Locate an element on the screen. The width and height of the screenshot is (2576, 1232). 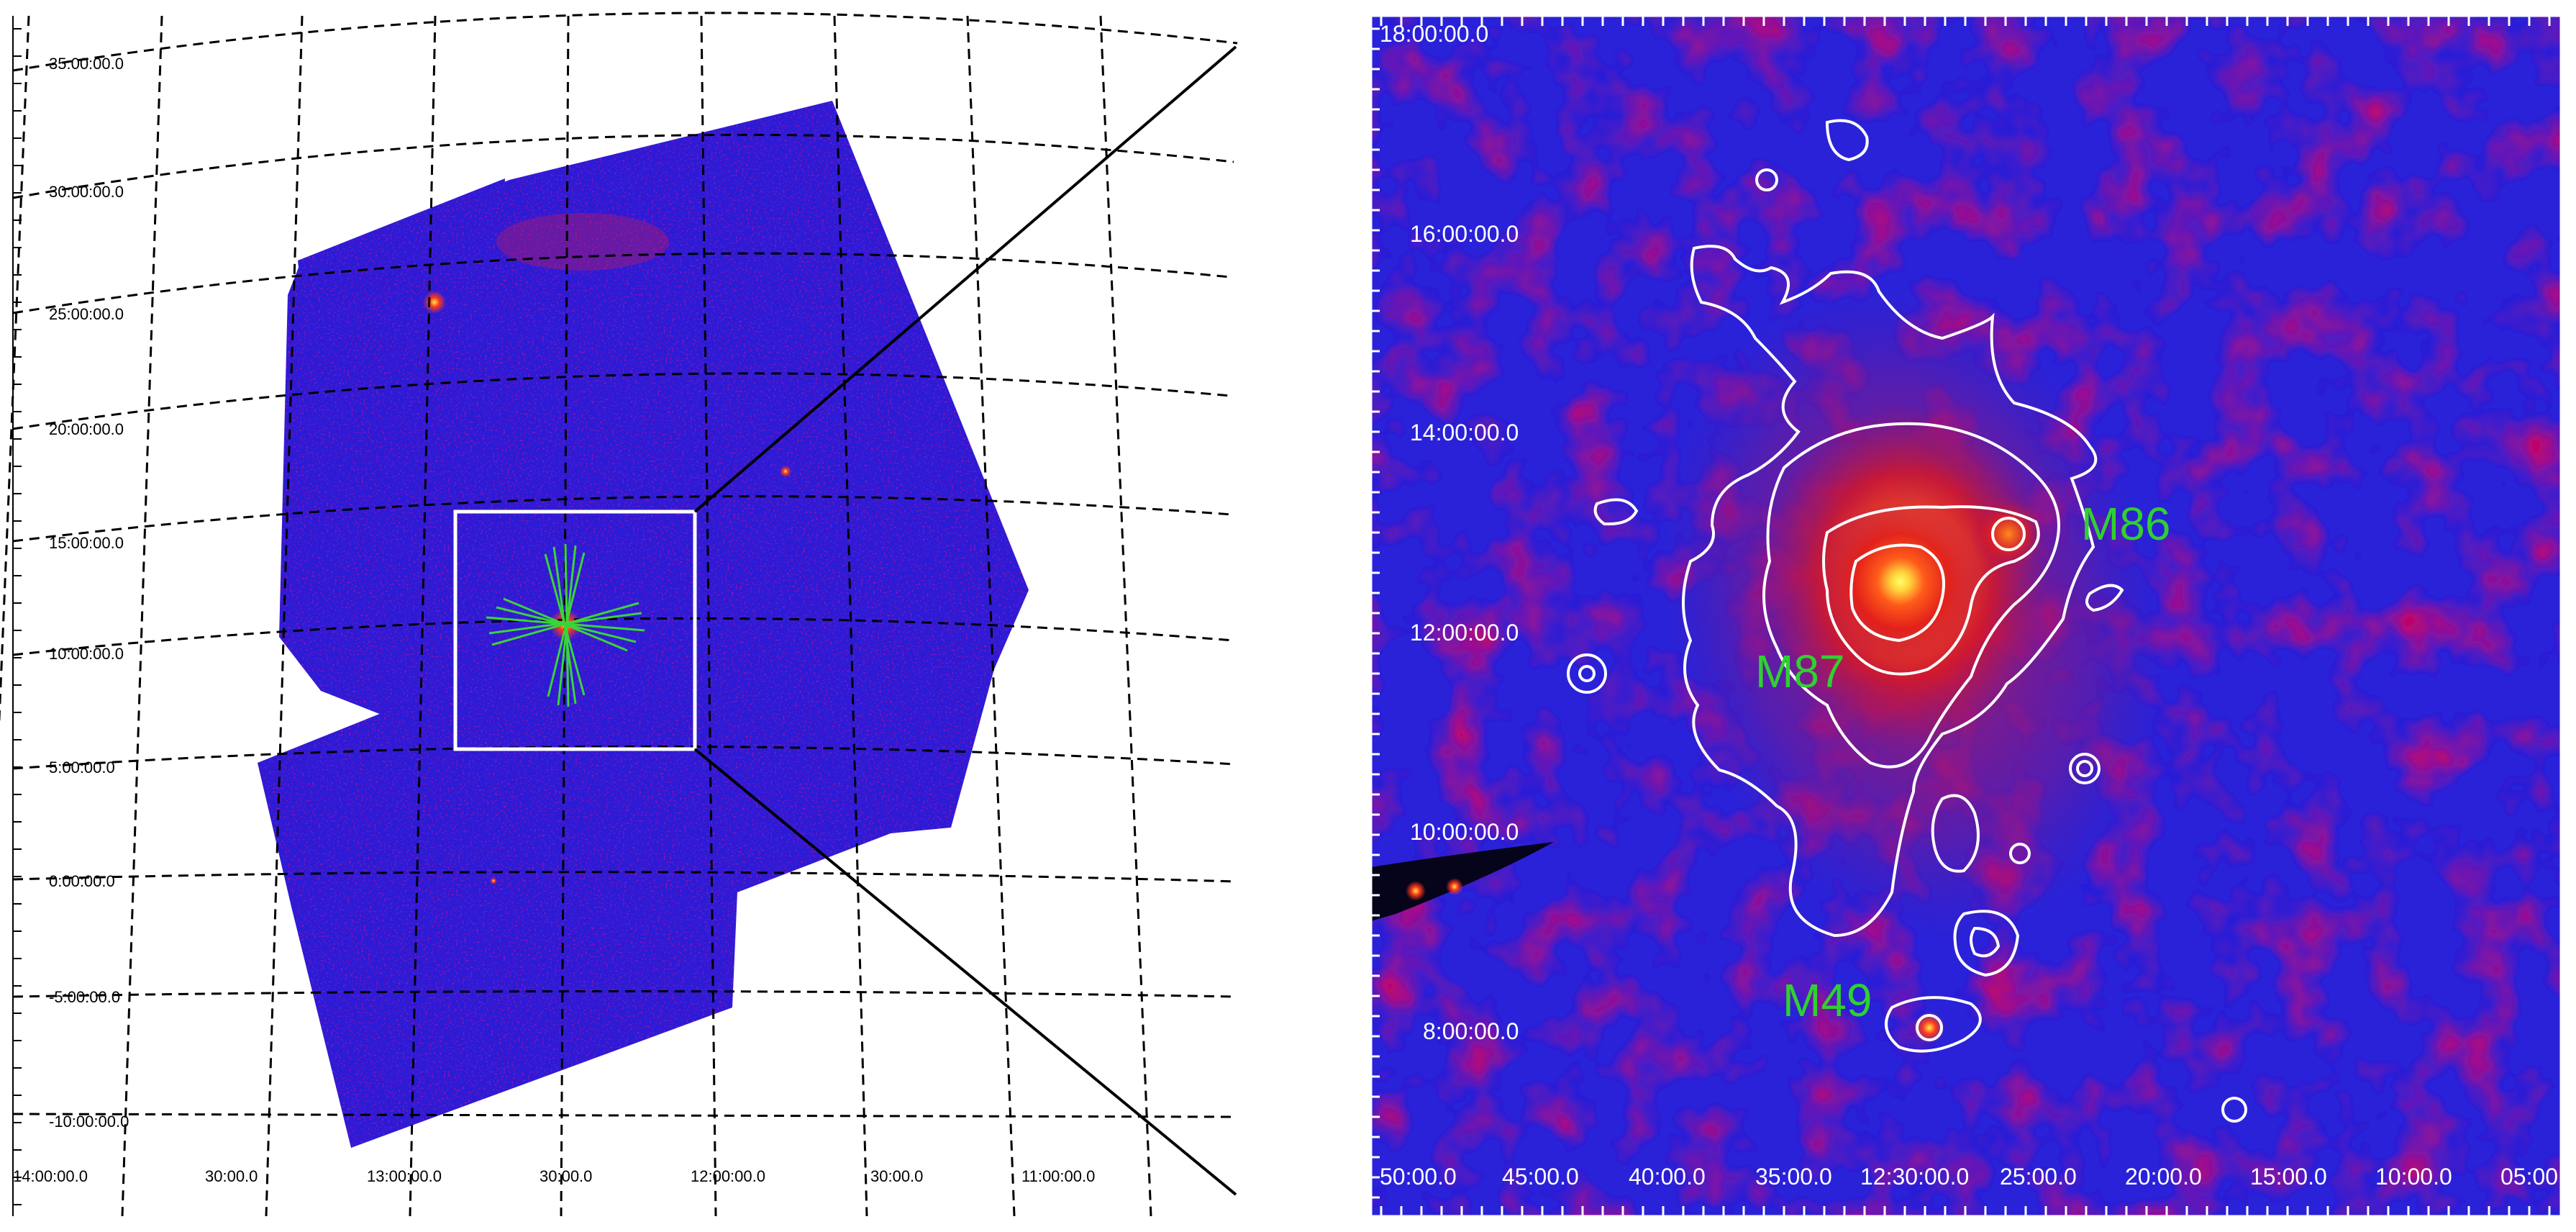
contour-m49-inner is located at coordinates (1930, 1027).